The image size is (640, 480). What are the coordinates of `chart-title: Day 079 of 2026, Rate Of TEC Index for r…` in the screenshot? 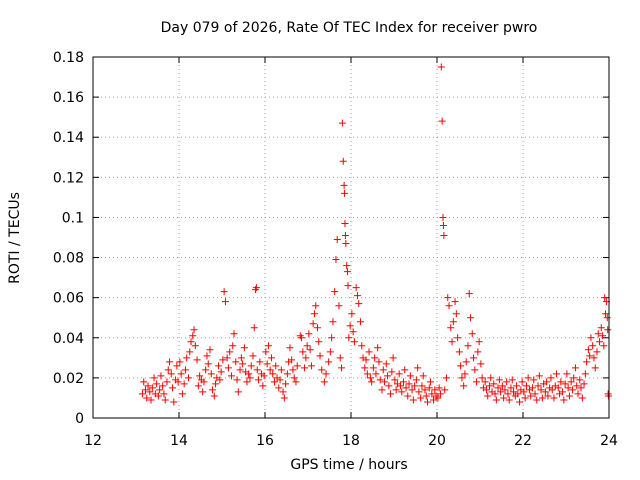 It's located at (349, 28).